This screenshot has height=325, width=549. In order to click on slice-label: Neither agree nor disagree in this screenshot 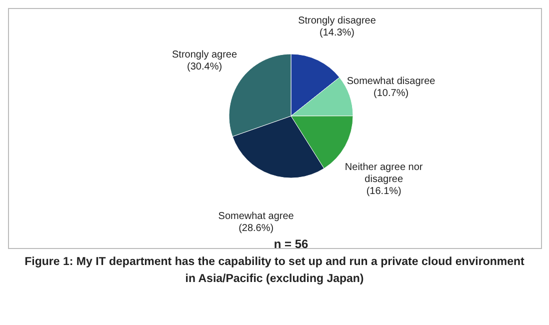, I will do `click(384, 174)`.